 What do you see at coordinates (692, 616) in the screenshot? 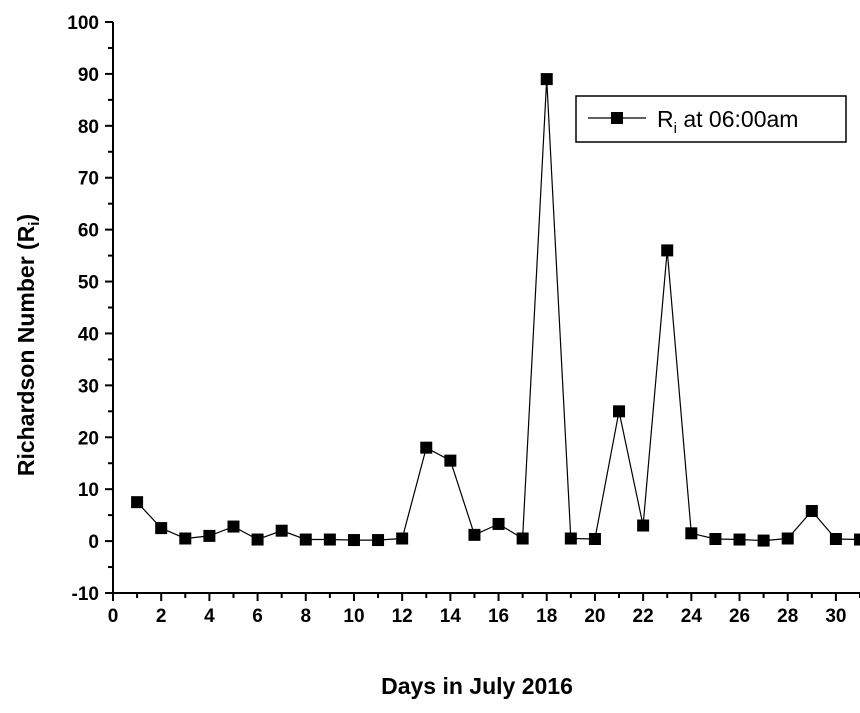
I see `x-tick-label: 24` at bounding box center [692, 616].